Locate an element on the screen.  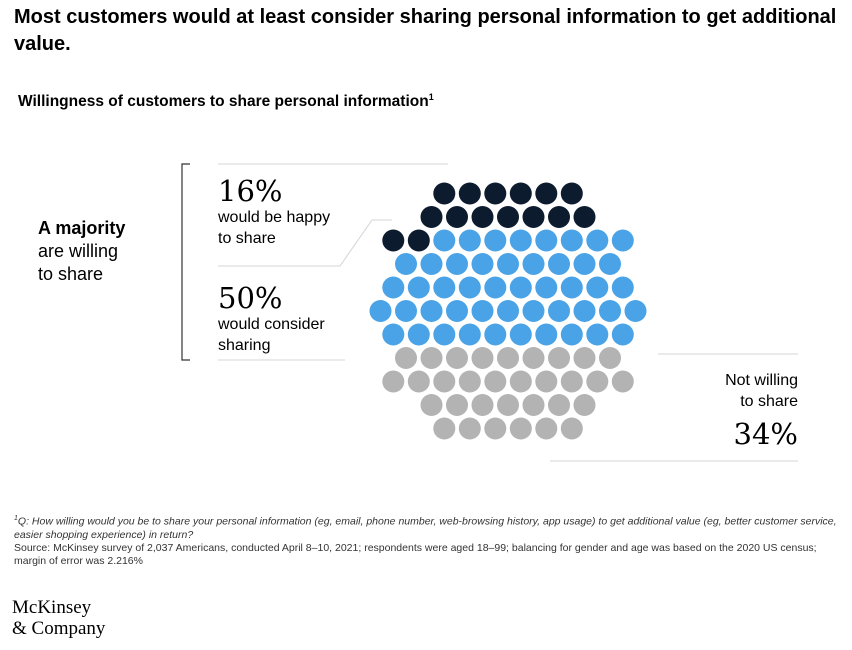
majority-label-line-2: to share is located at coordinates (71, 274).